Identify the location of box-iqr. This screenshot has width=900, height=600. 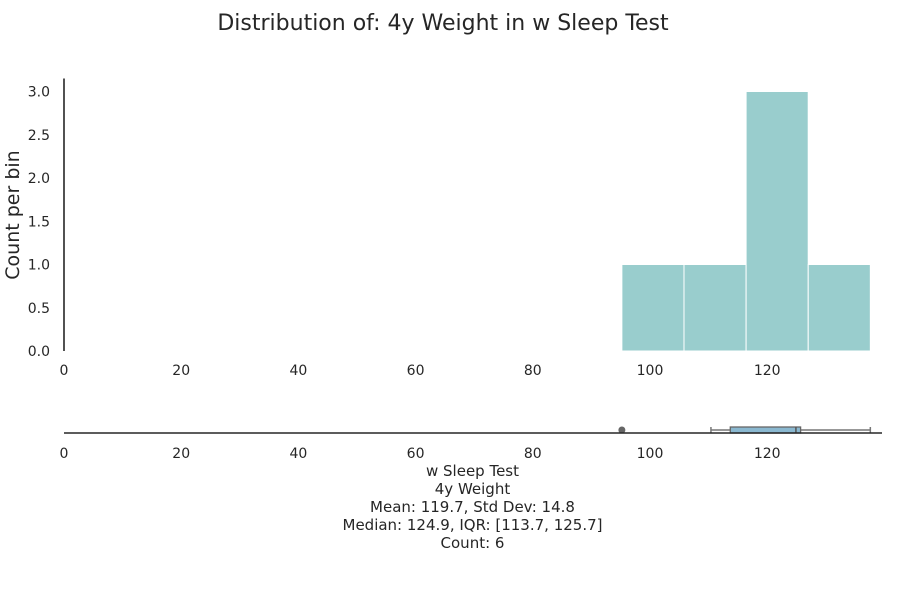
(765, 430).